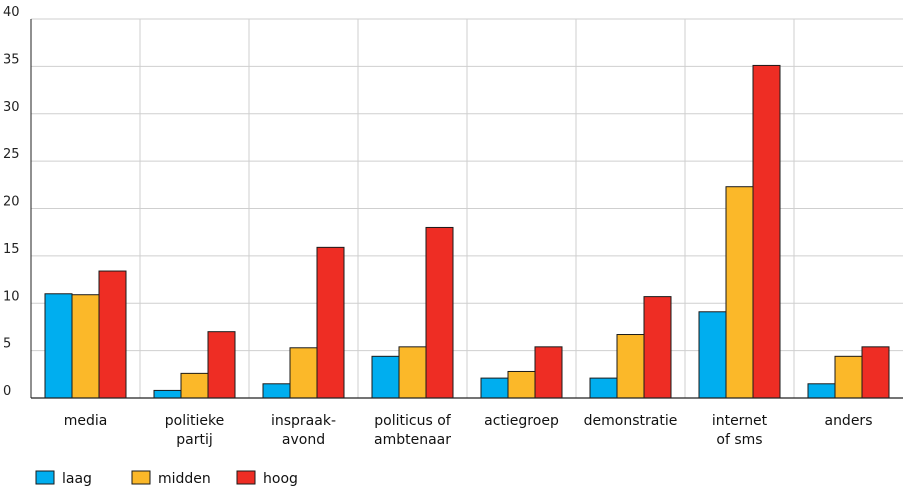 The image size is (903, 488). What do you see at coordinates (194, 440) in the screenshot?
I see `x-category-label: partij` at bounding box center [194, 440].